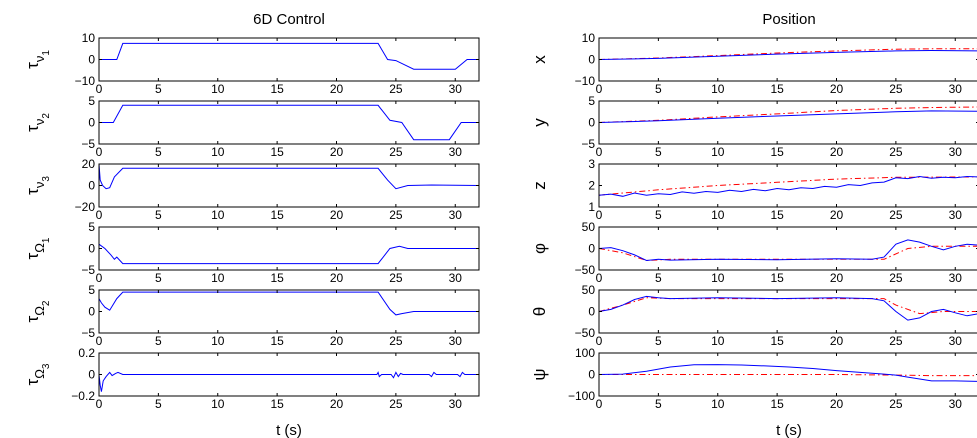 This screenshot has width=977, height=438. Describe the element at coordinates (289, 430) in the screenshot. I see `control-panel-xlabel: t (s)` at that location.